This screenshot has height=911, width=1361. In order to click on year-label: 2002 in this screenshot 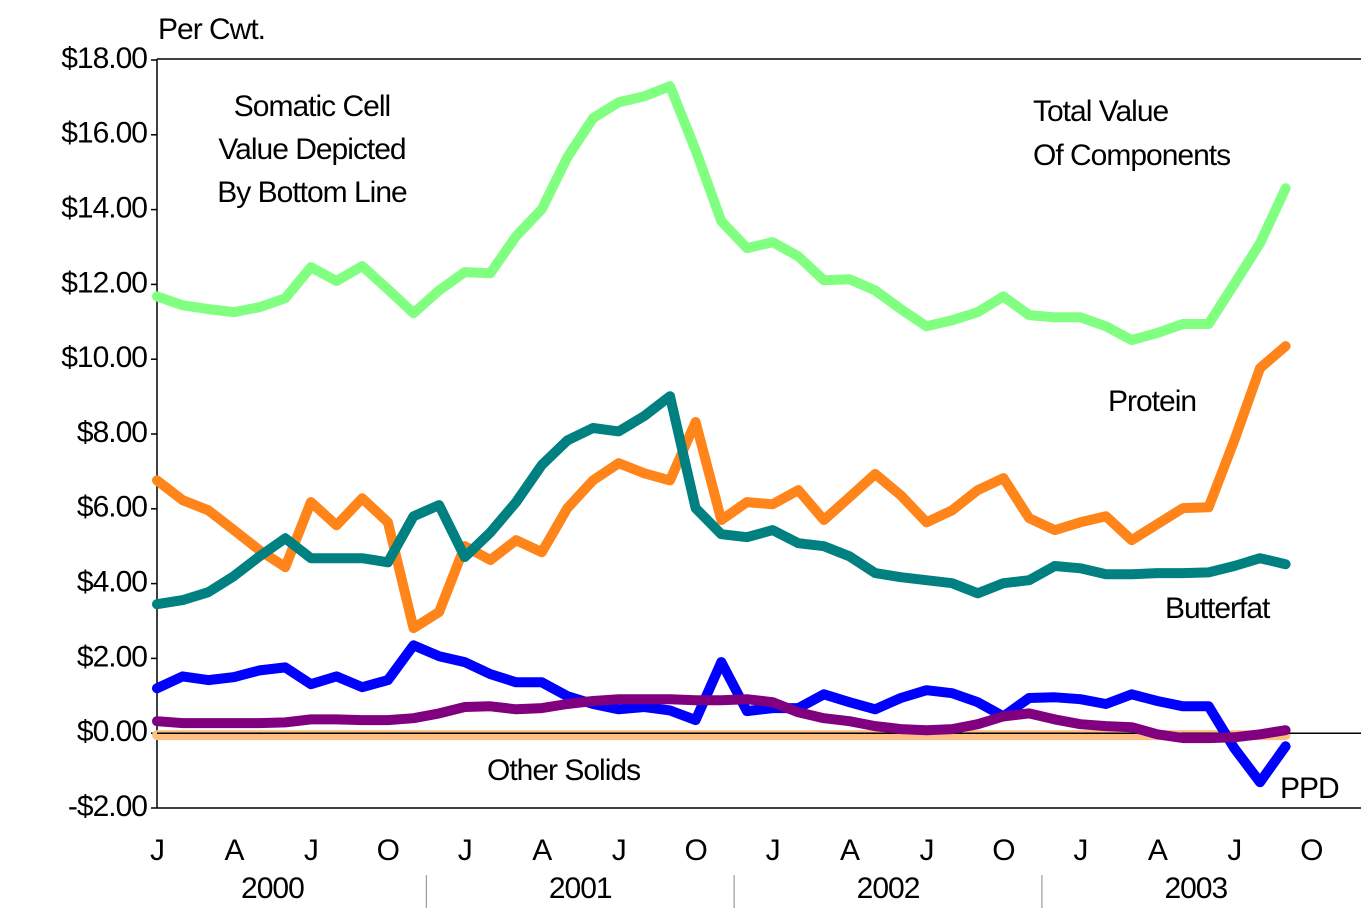, I will do `click(888, 888)`.